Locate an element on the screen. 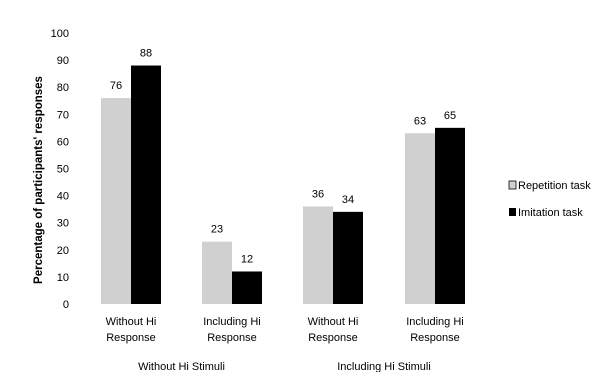 The image size is (594, 377). legend-label-imitation-task: Imitation task is located at coordinates (550, 213).